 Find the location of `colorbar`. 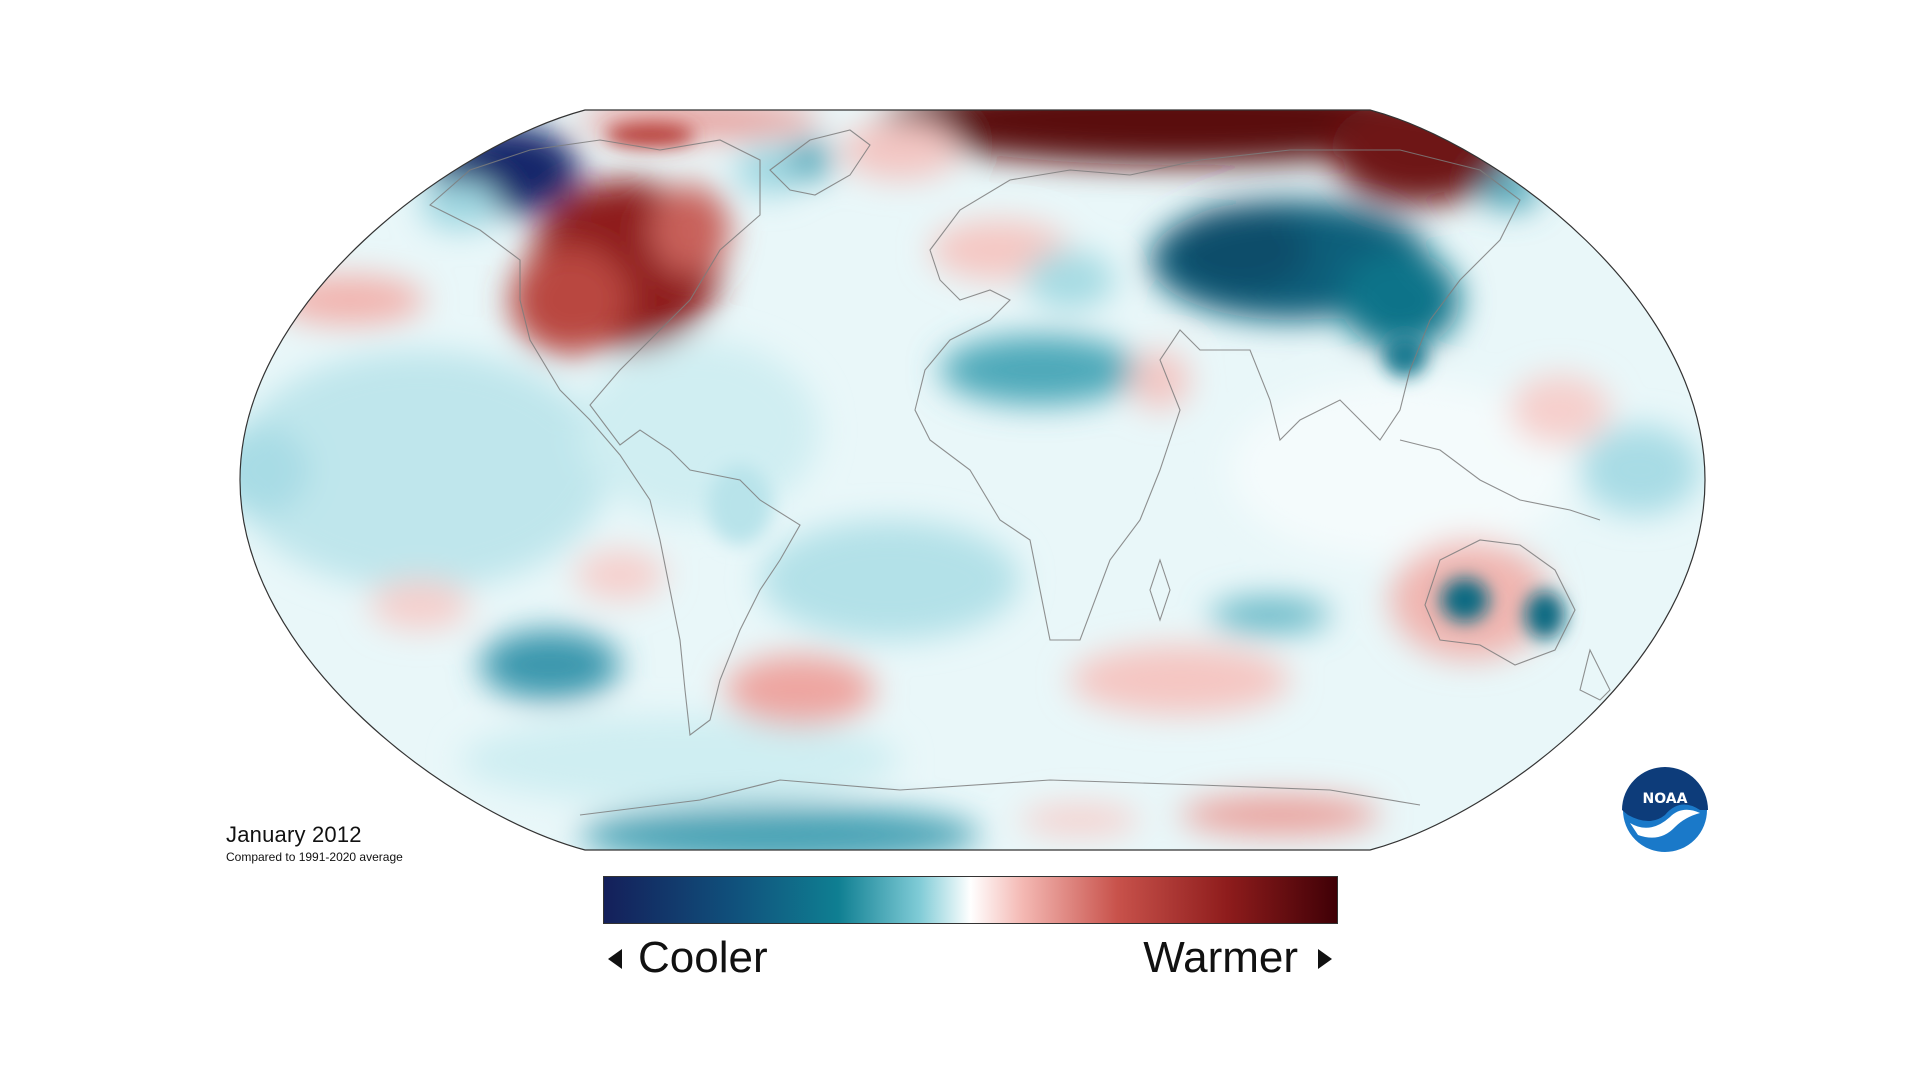

colorbar is located at coordinates (970, 900).